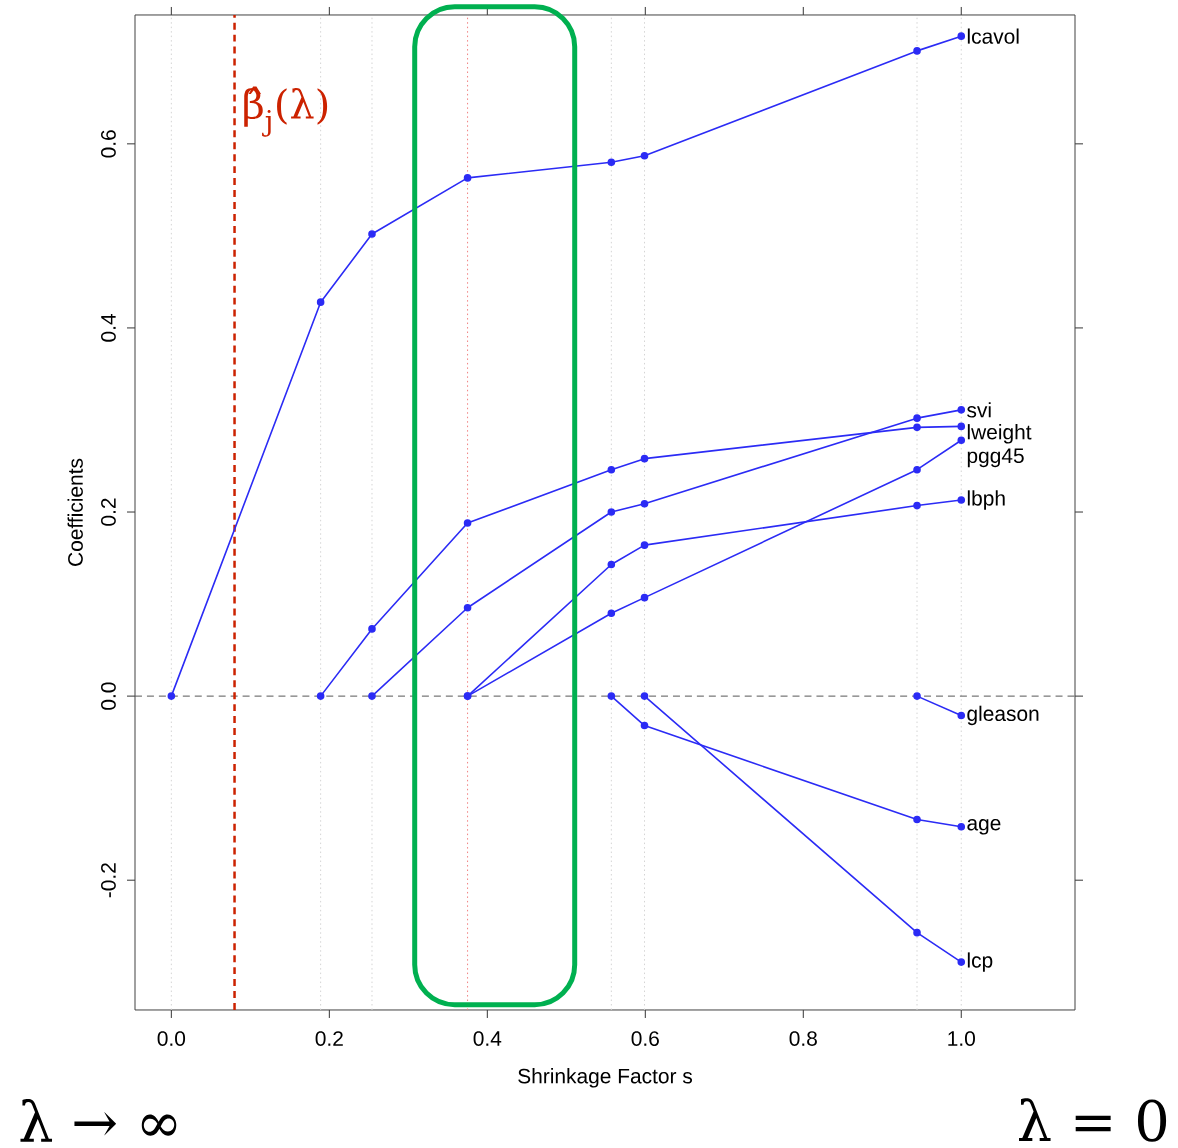 This screenshot has width=1178, height=1148. I want to click on x-tick-label: 1.0, so click(961, 1038).